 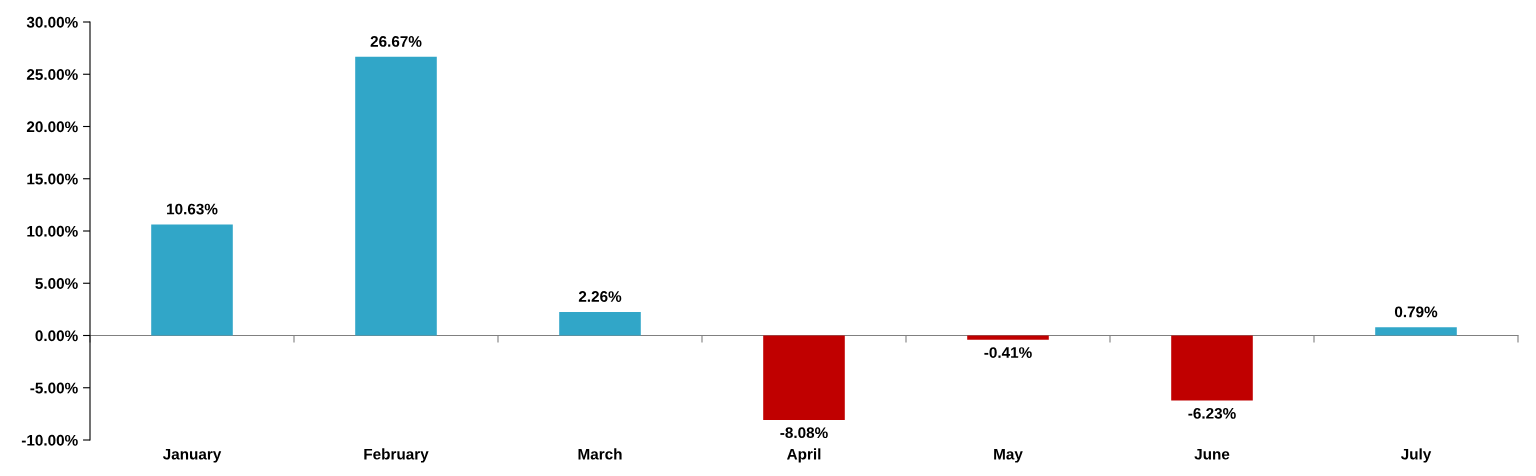 I want to click on data-label: 26.67%, so click(x=396, y=41).